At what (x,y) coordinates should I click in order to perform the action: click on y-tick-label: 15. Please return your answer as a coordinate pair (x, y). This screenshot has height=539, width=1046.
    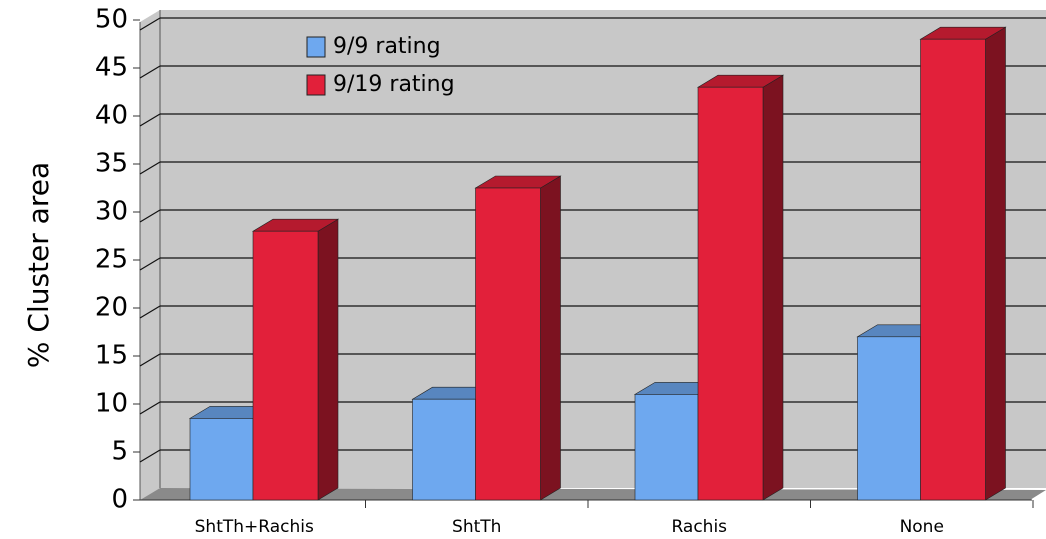
    Looking at the image, I should click on (111, 356).